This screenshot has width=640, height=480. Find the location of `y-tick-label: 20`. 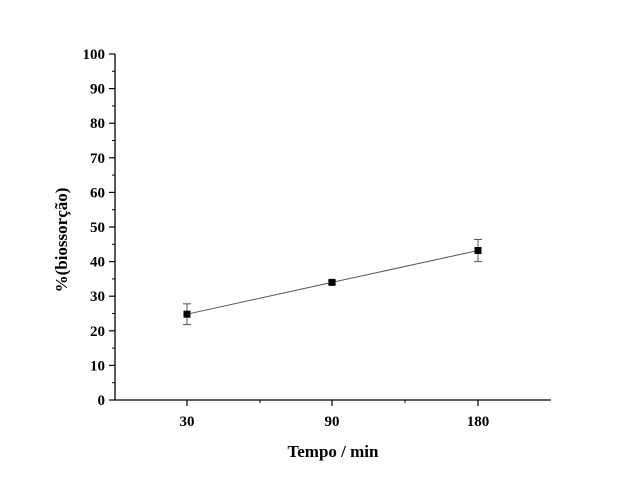

y-tick-label: 20 is located at coordinates (97, 332).